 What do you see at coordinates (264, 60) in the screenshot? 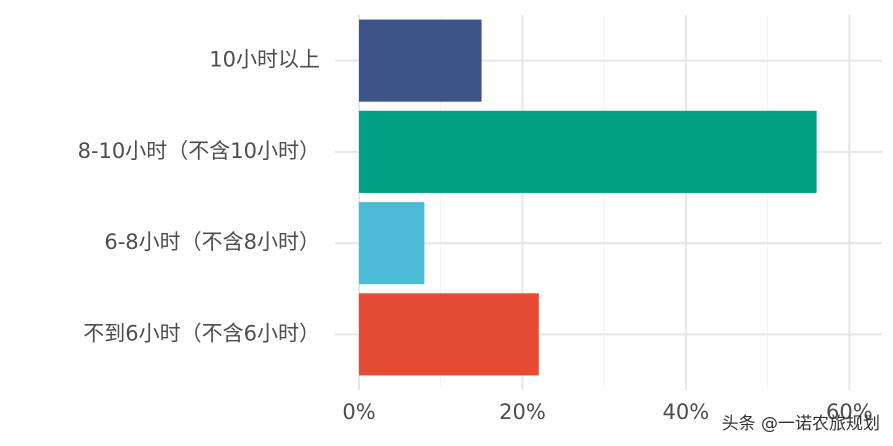
I see `y-tick-label: 10小时以上` at bounding box center [264, 60].